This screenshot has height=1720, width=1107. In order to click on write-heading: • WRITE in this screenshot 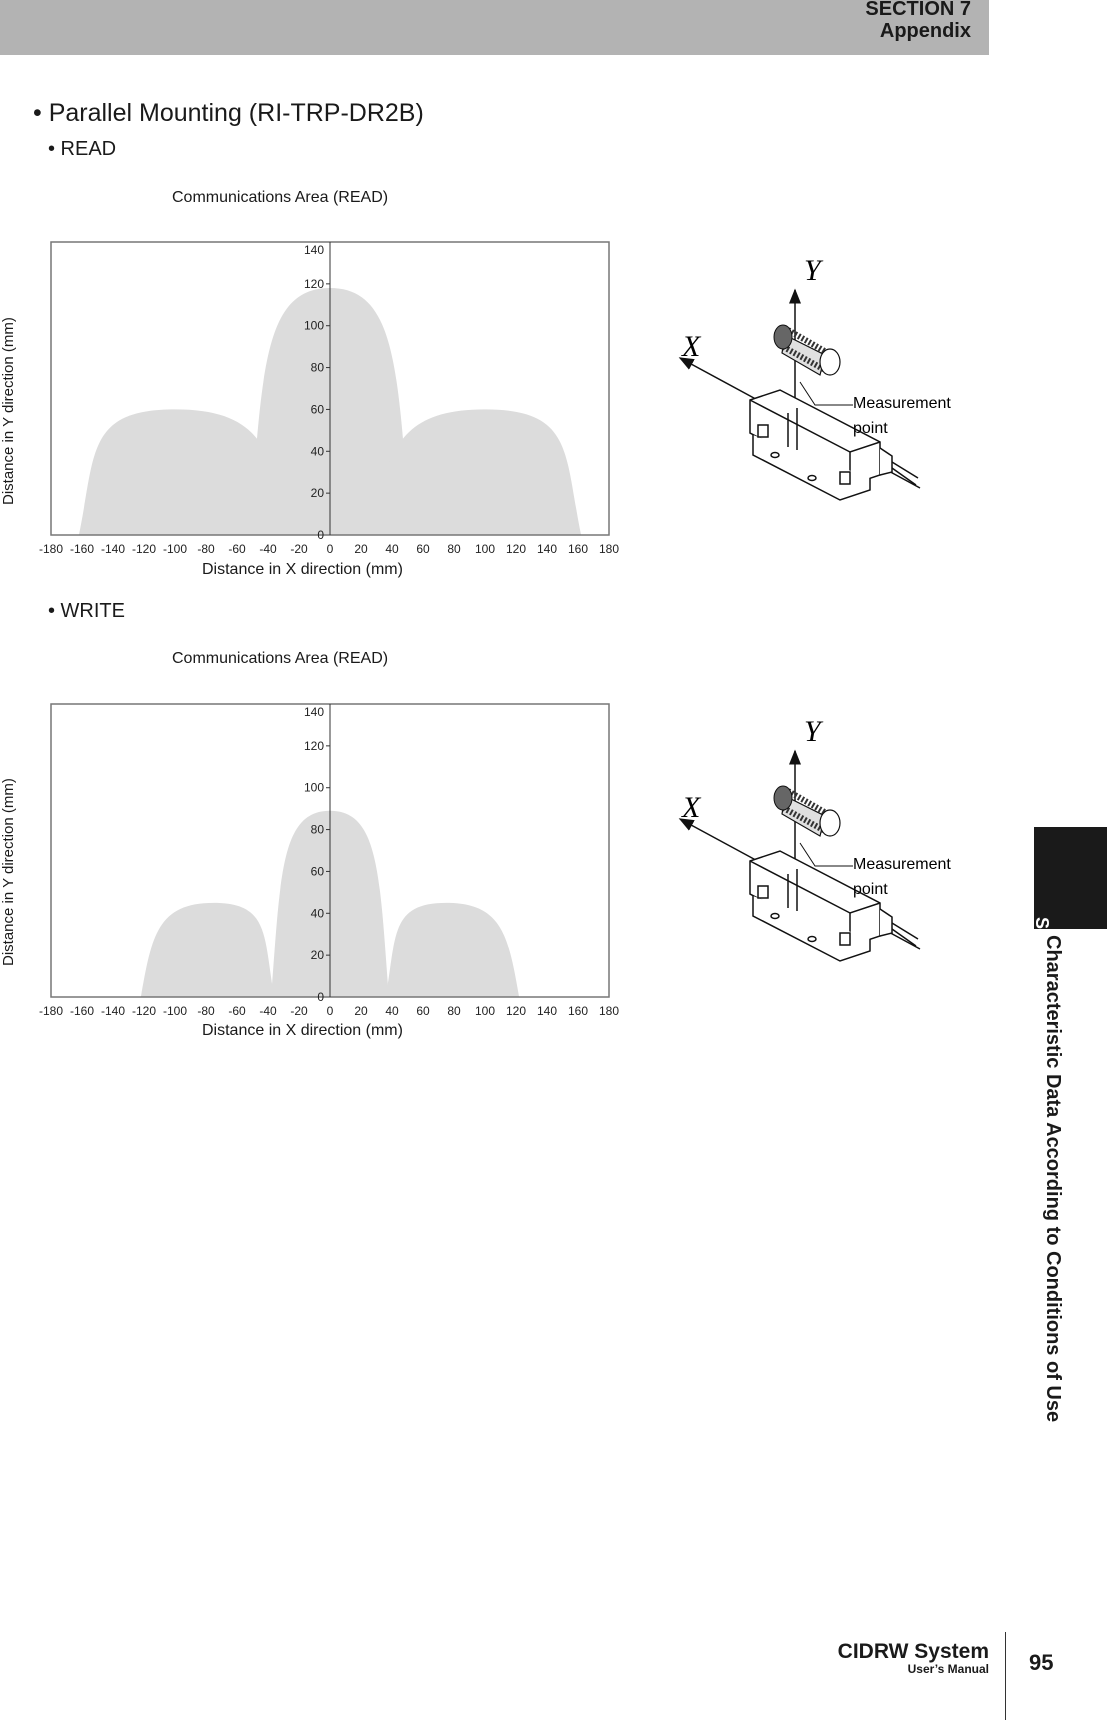, I will do `click(86, 611)`.